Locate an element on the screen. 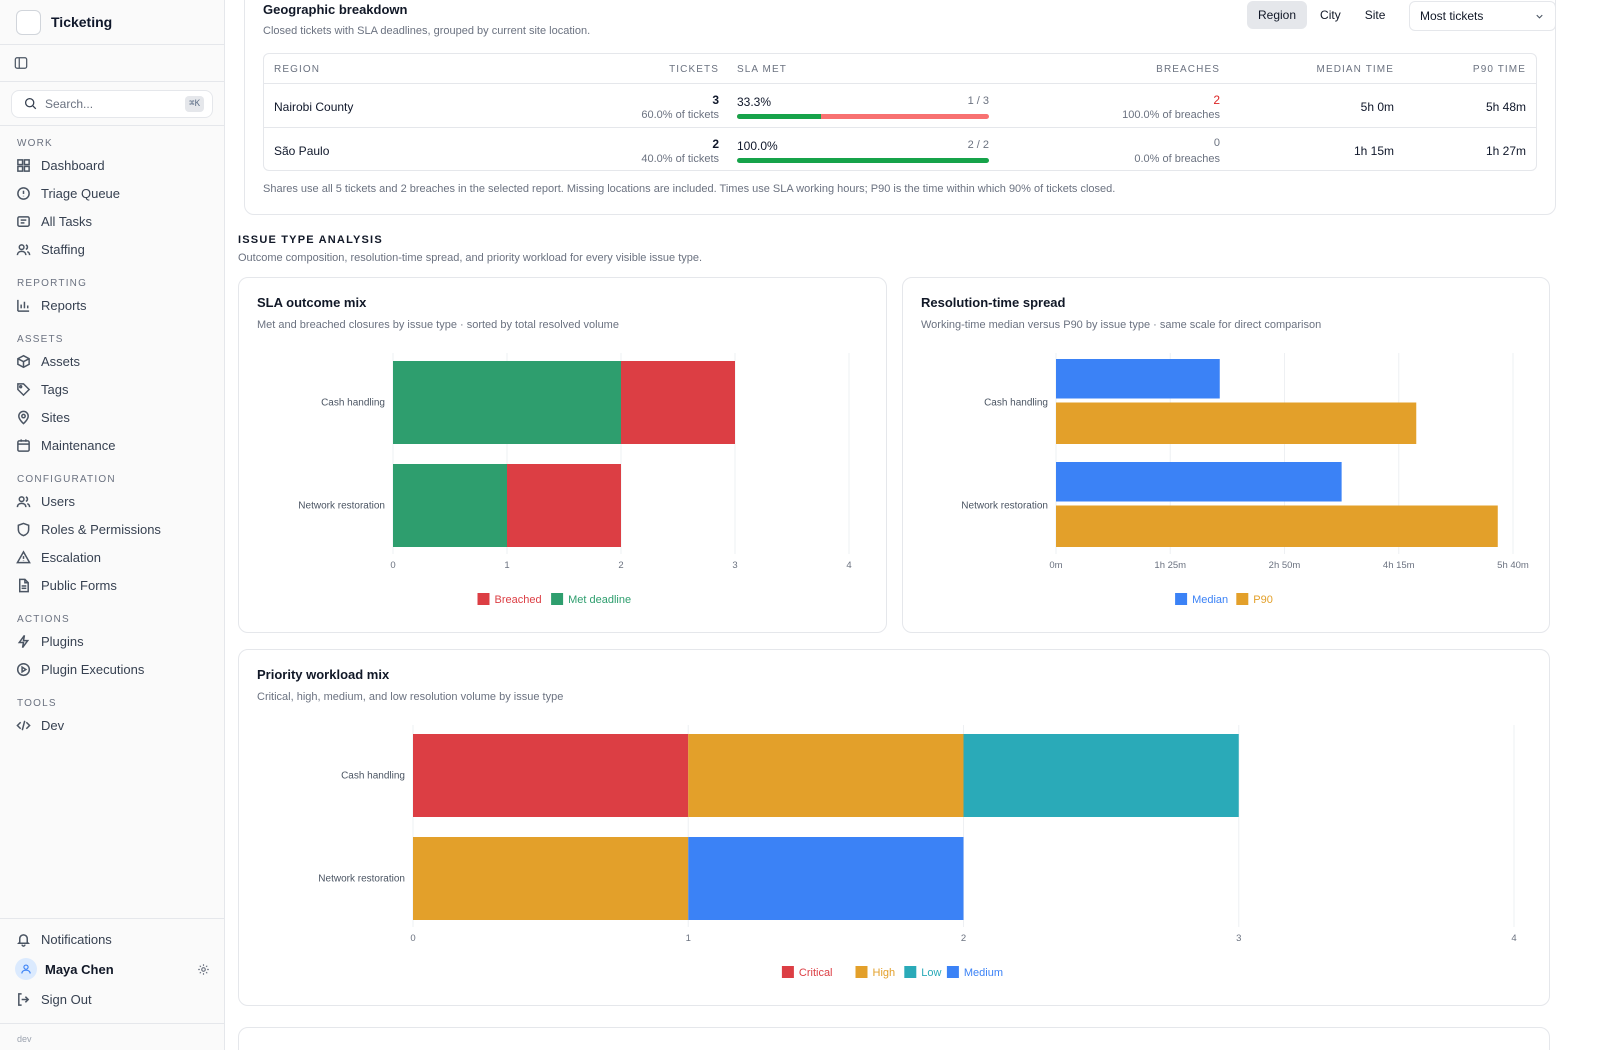 The height and width of the screenshot is (1050, 1600). col-tickets: TICKETS is located at coordinates (694, 69).